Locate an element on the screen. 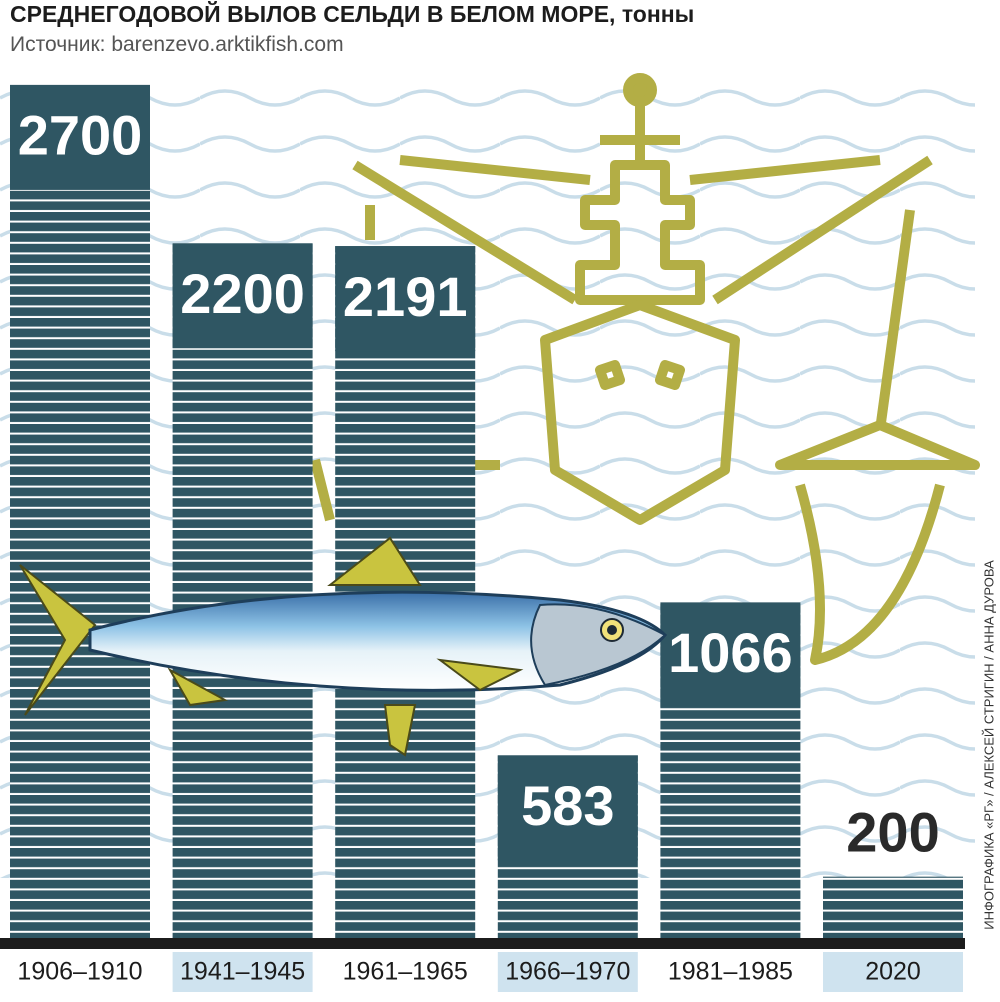  value-label: 1066 is located at coordinates (730, 652).